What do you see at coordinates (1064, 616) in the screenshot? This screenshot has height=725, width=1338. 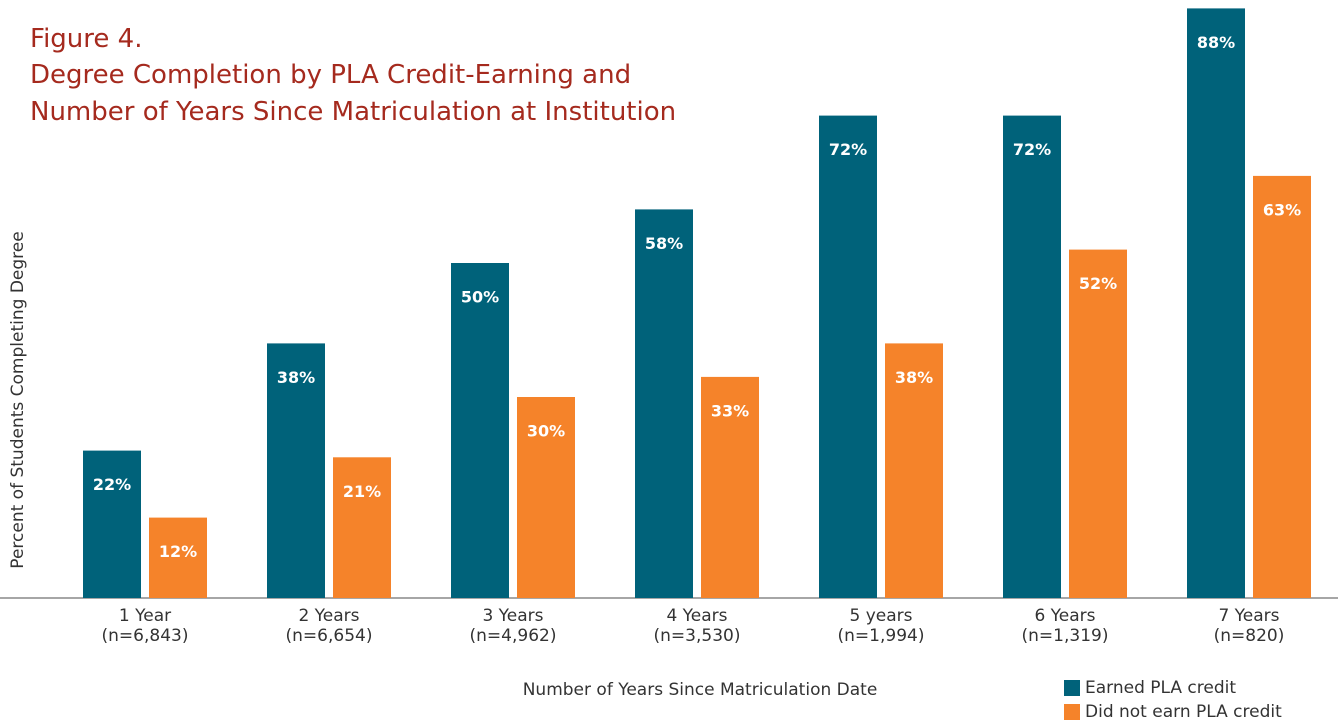 I see `x-tick-label: 6 Years` at bounding box center [1064, 616].